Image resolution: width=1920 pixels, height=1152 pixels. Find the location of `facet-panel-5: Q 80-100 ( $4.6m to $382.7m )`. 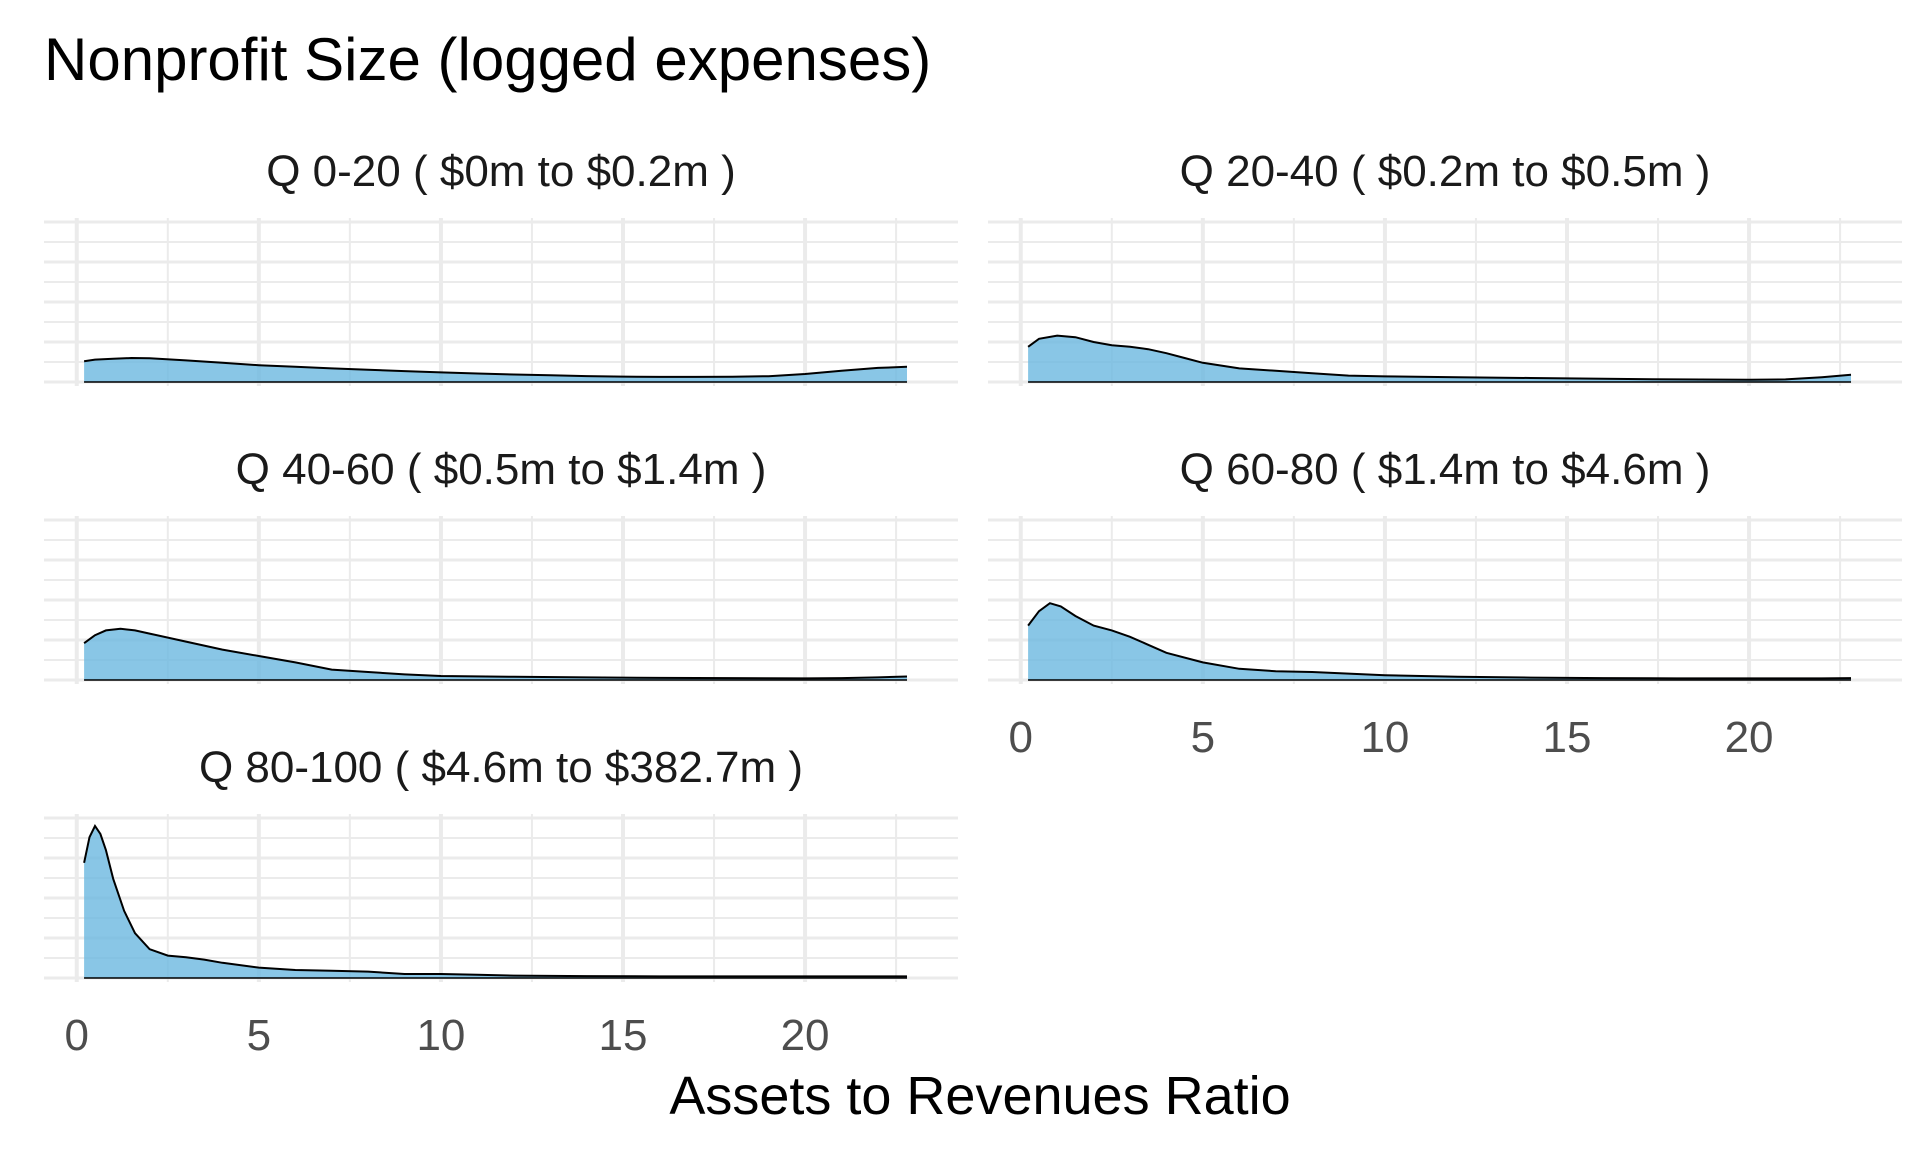

facet-panel-5: Q 80-100 ( $4.6m to $382.7m ) is located at coordinates (501, 862).